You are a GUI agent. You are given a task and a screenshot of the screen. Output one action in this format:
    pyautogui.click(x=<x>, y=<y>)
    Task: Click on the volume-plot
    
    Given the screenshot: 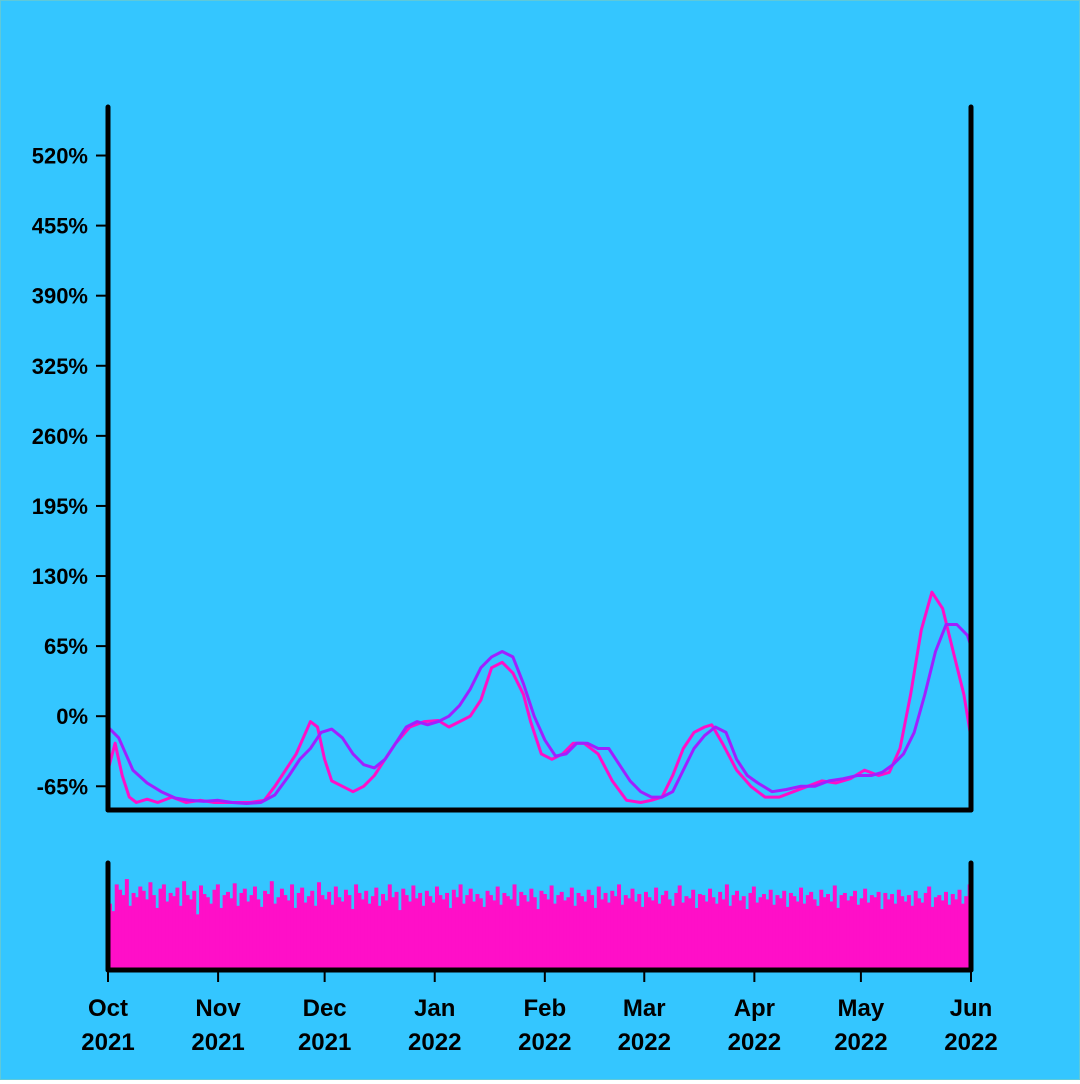 What is the action you would take?
    pyautogui.click(x=539, y=916)
    